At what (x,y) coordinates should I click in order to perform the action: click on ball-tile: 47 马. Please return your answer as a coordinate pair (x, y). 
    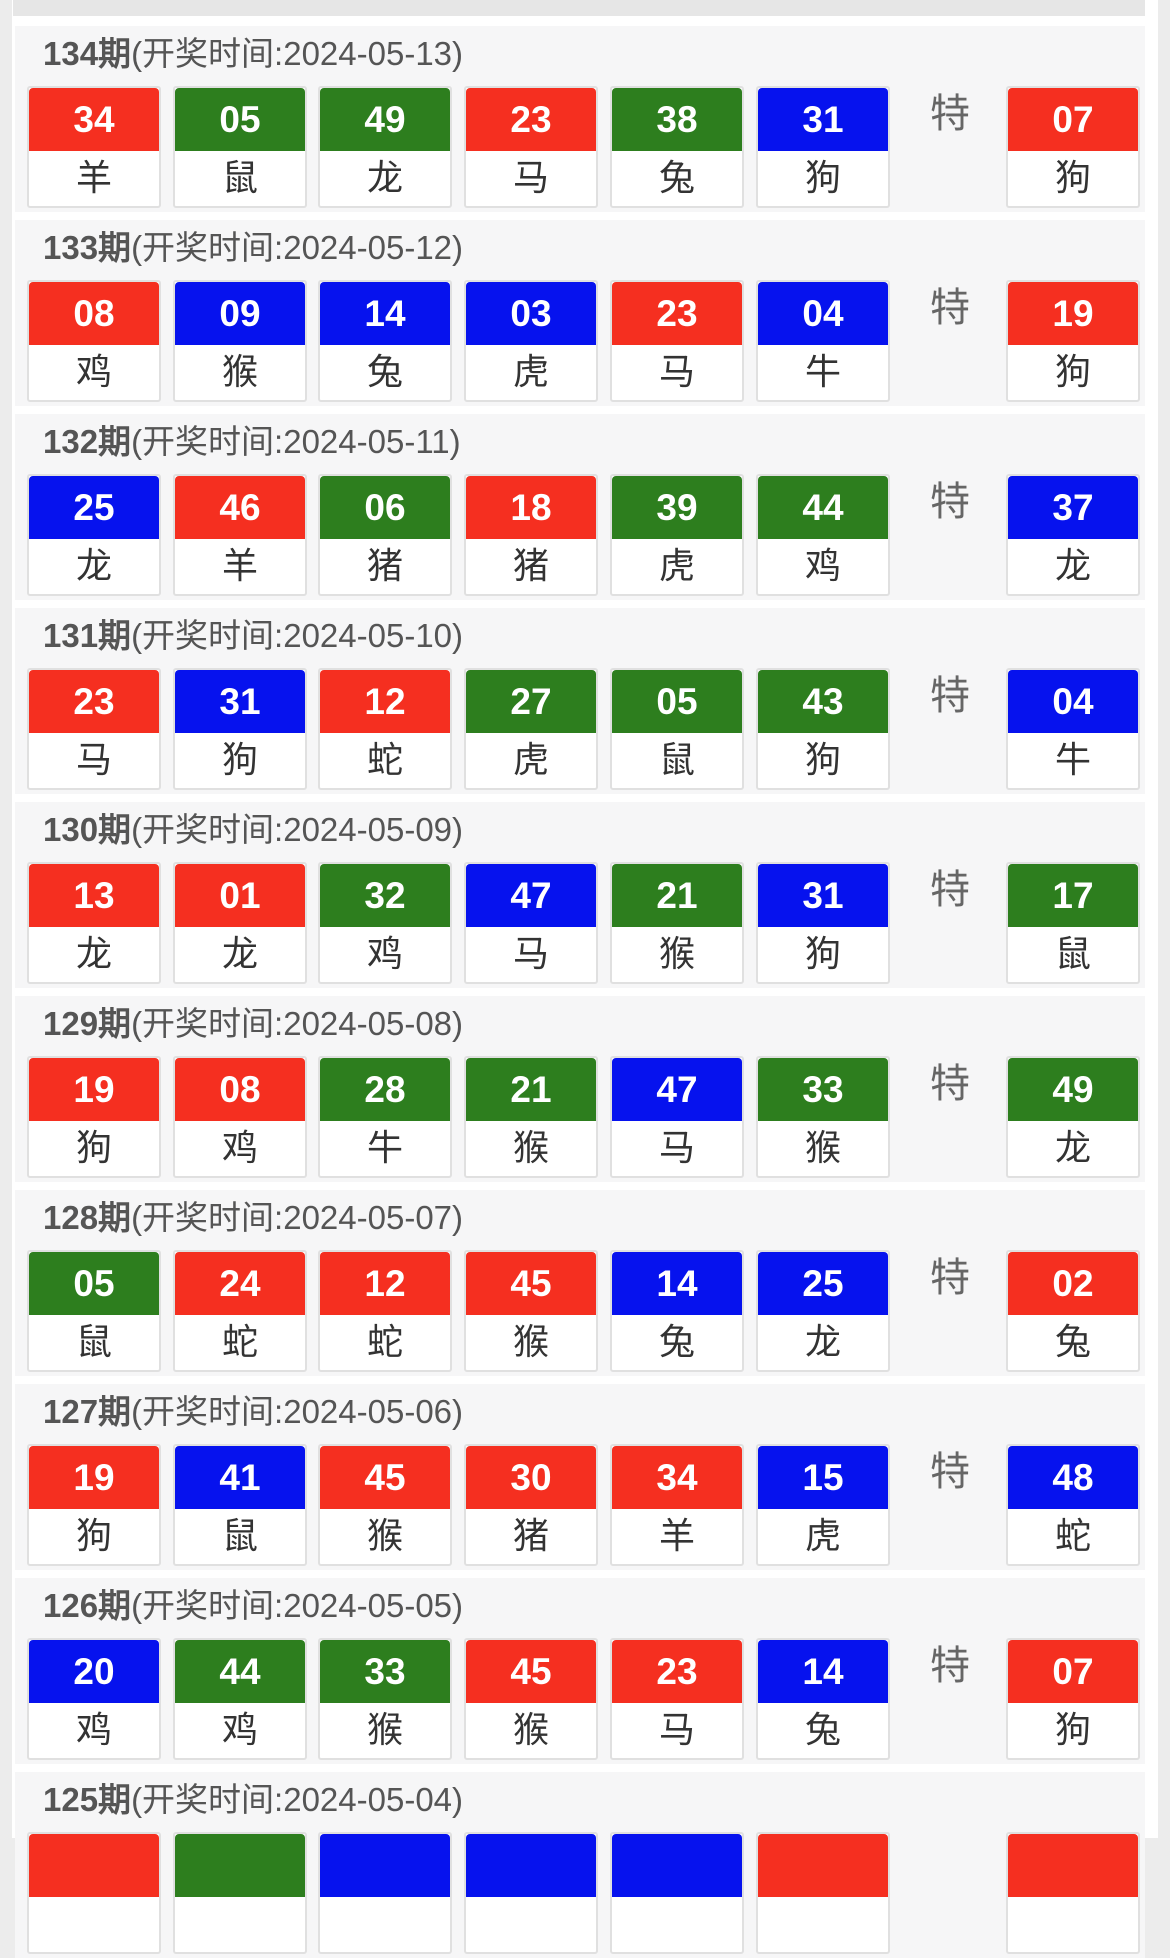
    Looking at the image, I should click on (677, 1117).